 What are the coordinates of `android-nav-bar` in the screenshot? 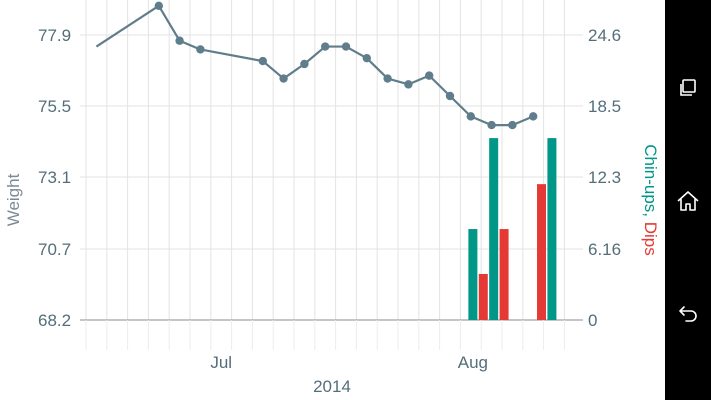 It's located at (688, 200).